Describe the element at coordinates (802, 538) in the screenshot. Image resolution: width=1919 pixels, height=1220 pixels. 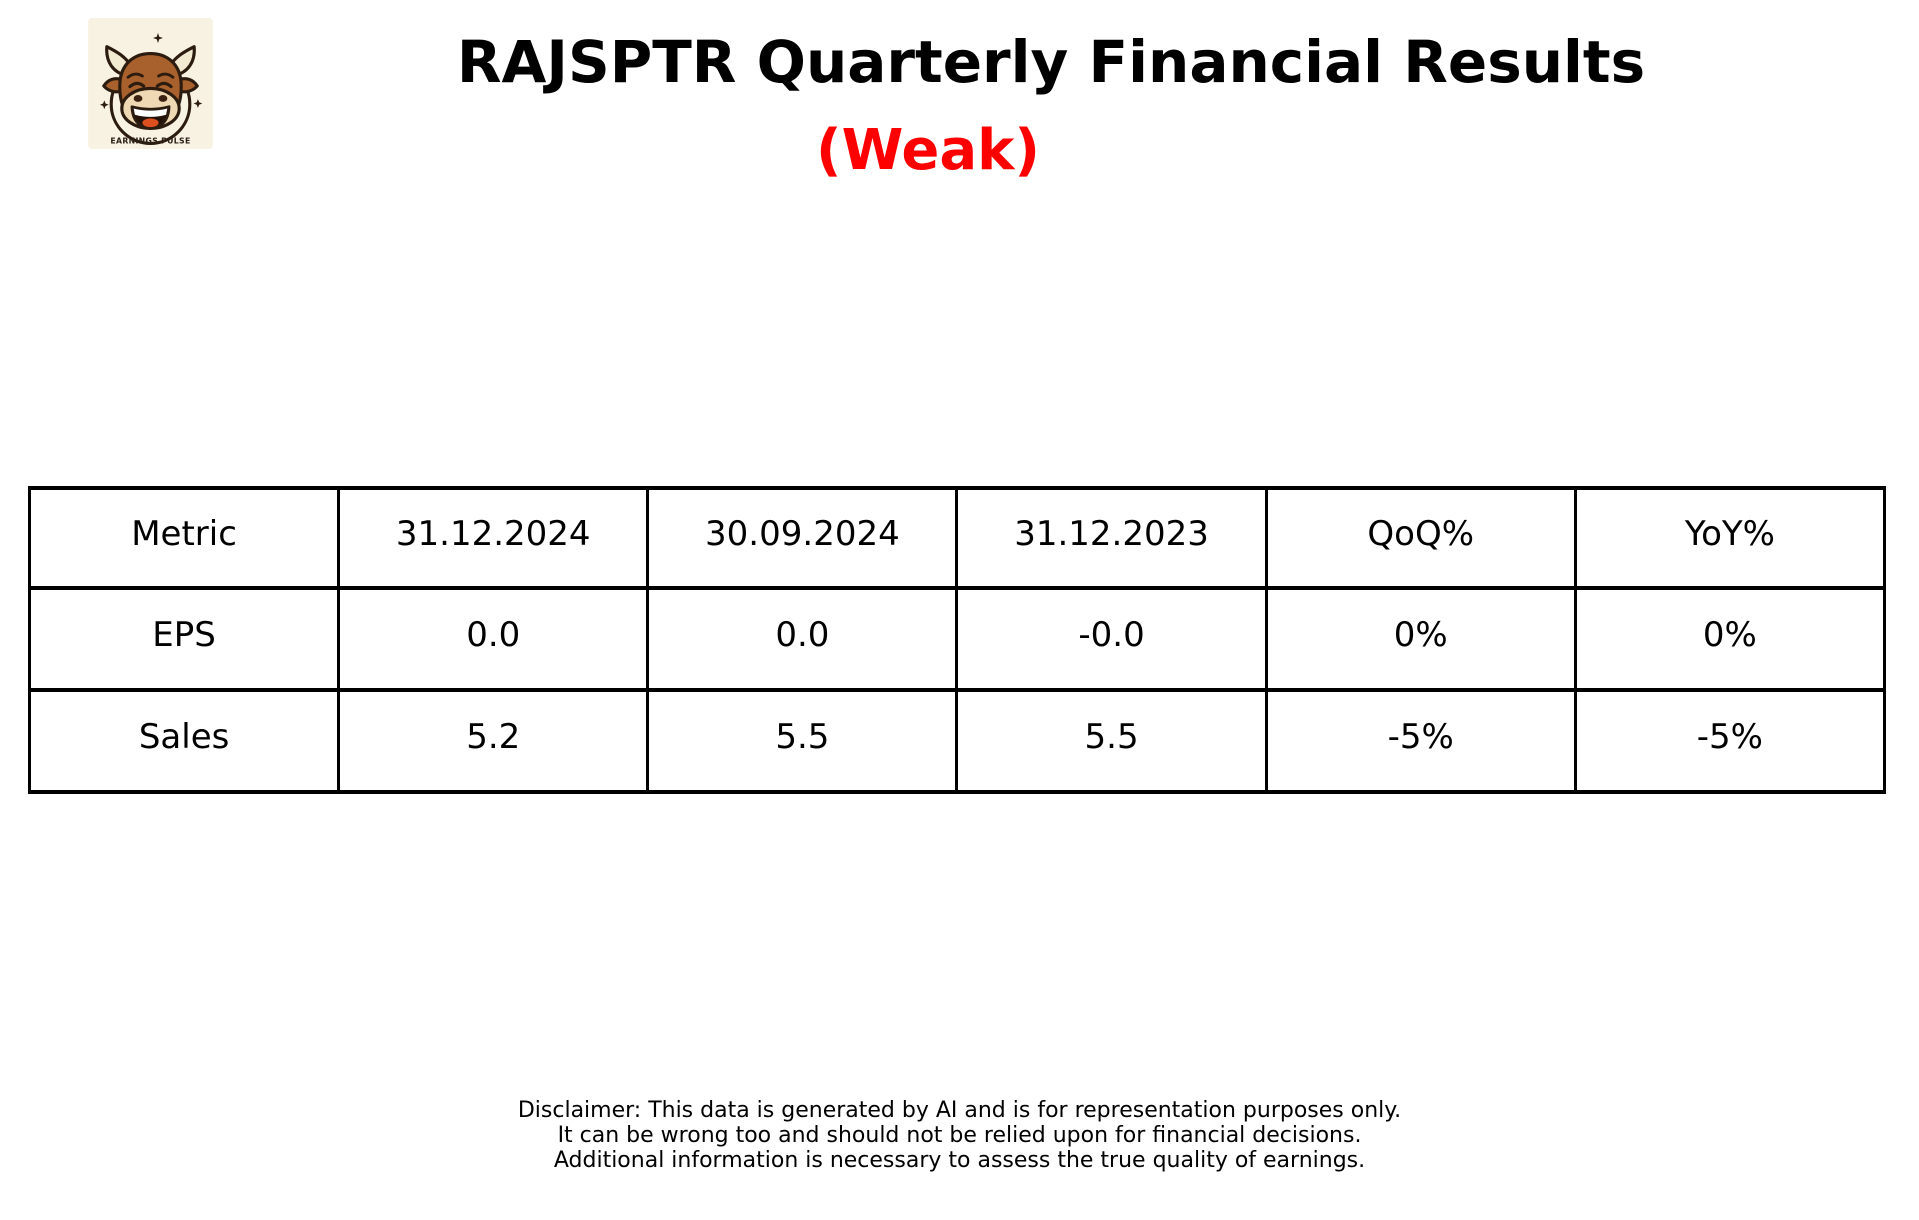
I see `col-header-q-previous: 30.09.2024` at that location.